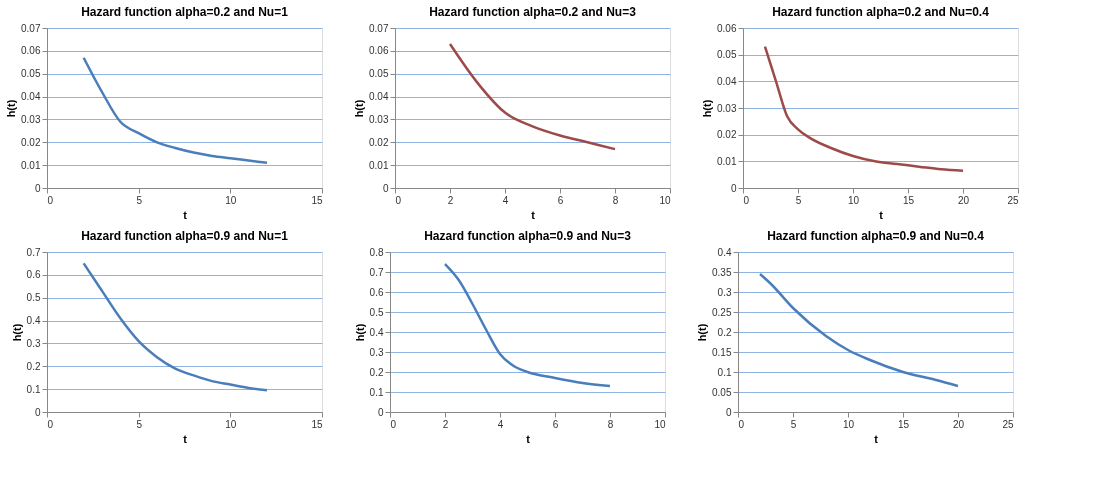 This screenshot has height=481, width=1105. Describe the element at coordinates (876, 236) in the screenshot. I see `chart-title: Hazard function alpha=0.9 and Nu=0.4` at that location.